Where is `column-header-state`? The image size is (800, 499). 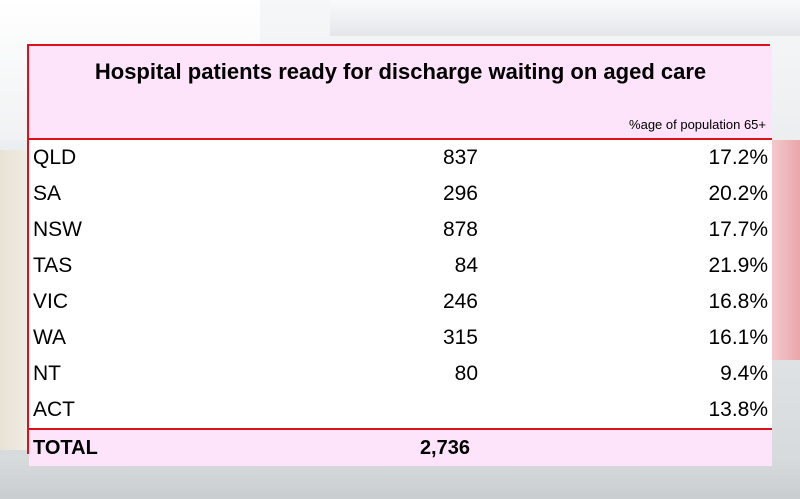
column-header-state is located at coordinates (109, 119).